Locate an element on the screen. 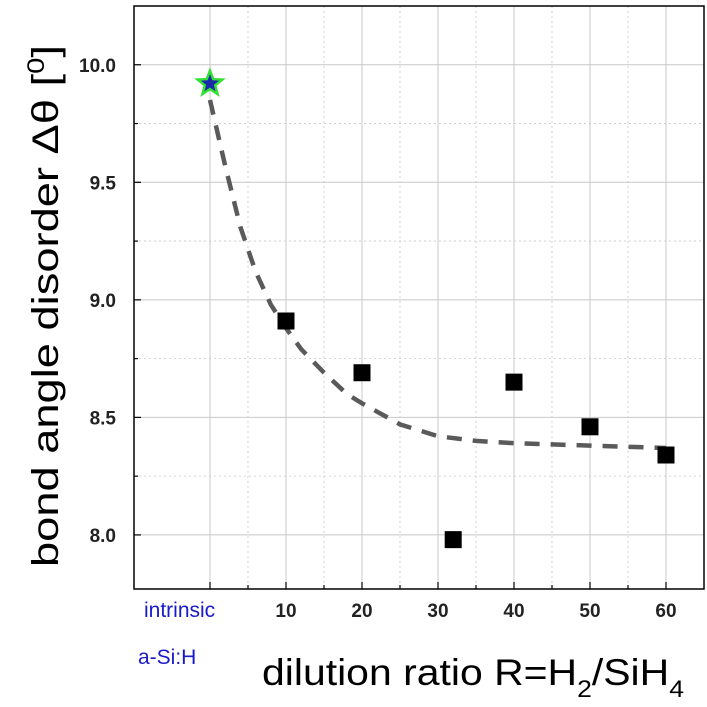  y-axis-title-main: bond angle disorder Δθ [ is located at coordinates (45, 320).